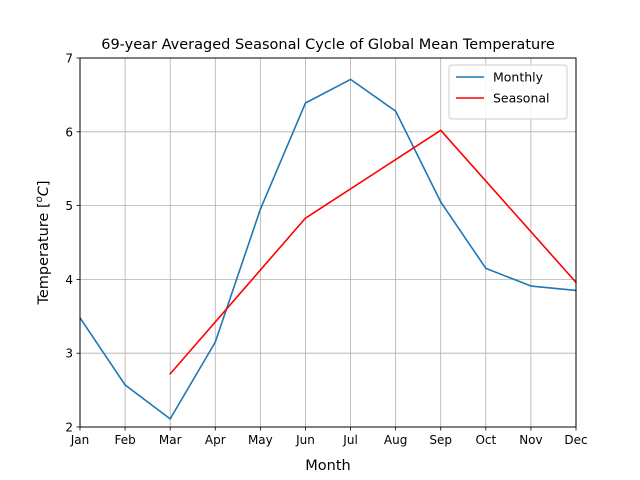 The width and height of the screenshot is (640, 480). I want to click on legend: Monthly Seasonal, so click(508, 92).